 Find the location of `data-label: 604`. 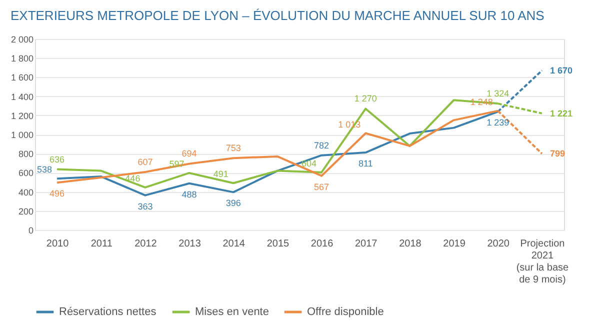

data-label: 604 is located at coordinates (309, 163).